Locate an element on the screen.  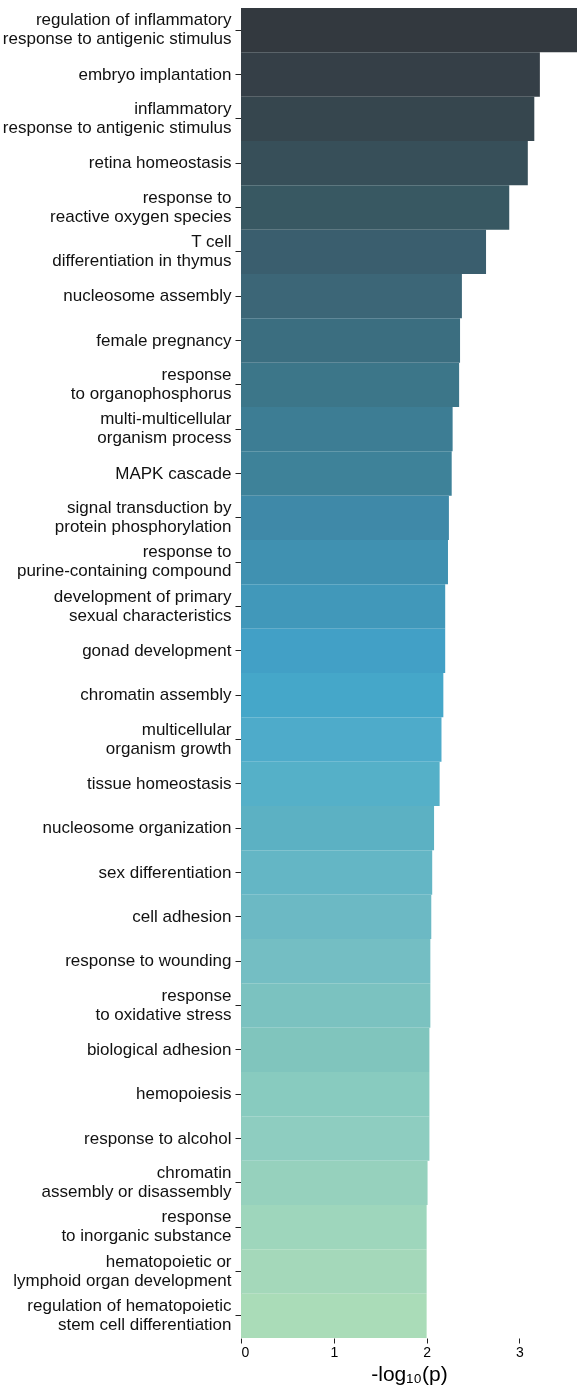
y-tick-label: female pregnancy is located at coordinates (164, 340).